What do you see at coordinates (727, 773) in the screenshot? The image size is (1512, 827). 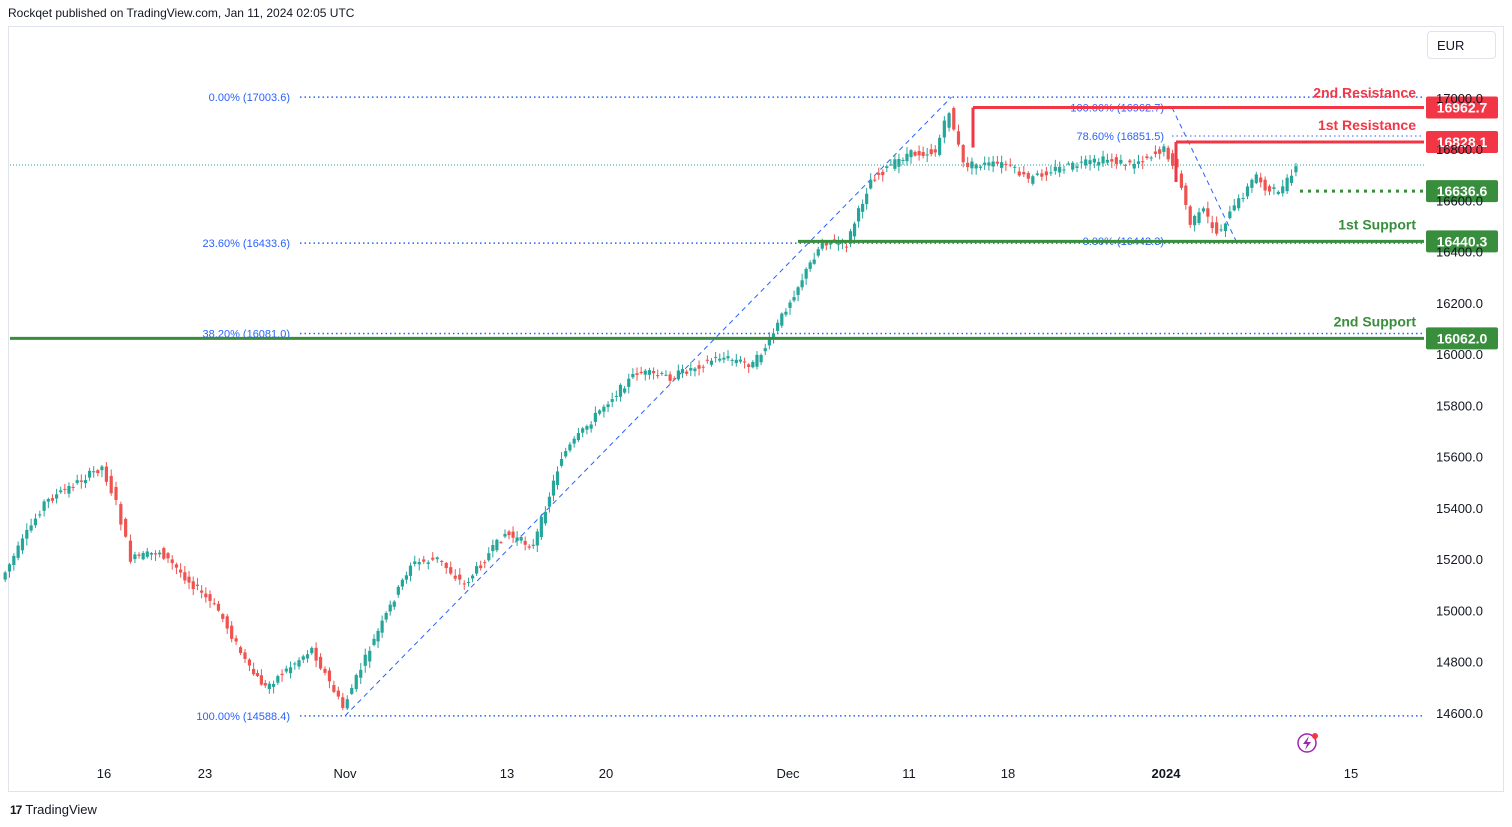 I see `time-axis: 16 23 Nov 13 20 Dec 11 18 2024 15` at bounding box center [727, 773].